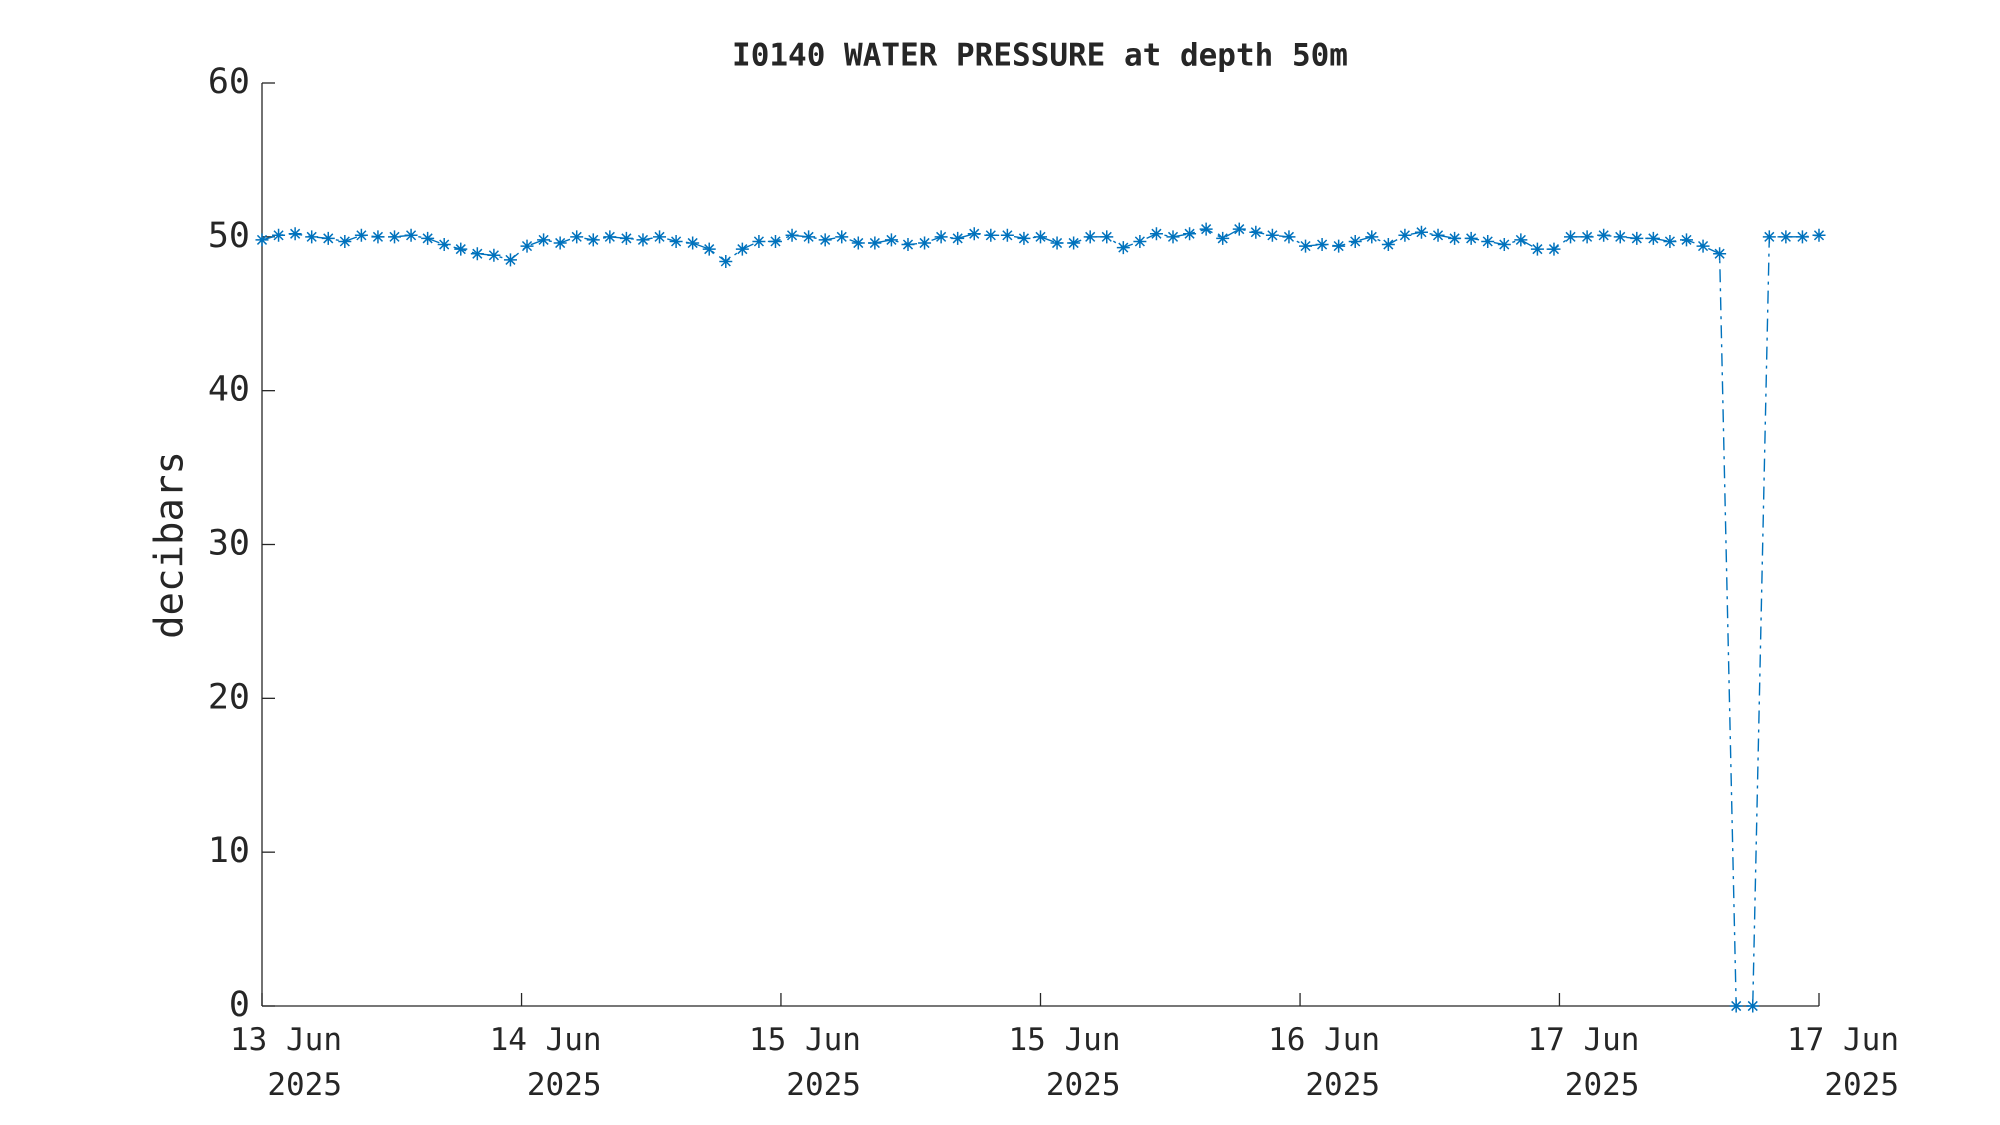  What do you see at coordinates (286, 1062) in the screenshot?
I see `x-tick-label: 13 Jun 2025` at bounding box center [286, 1062].